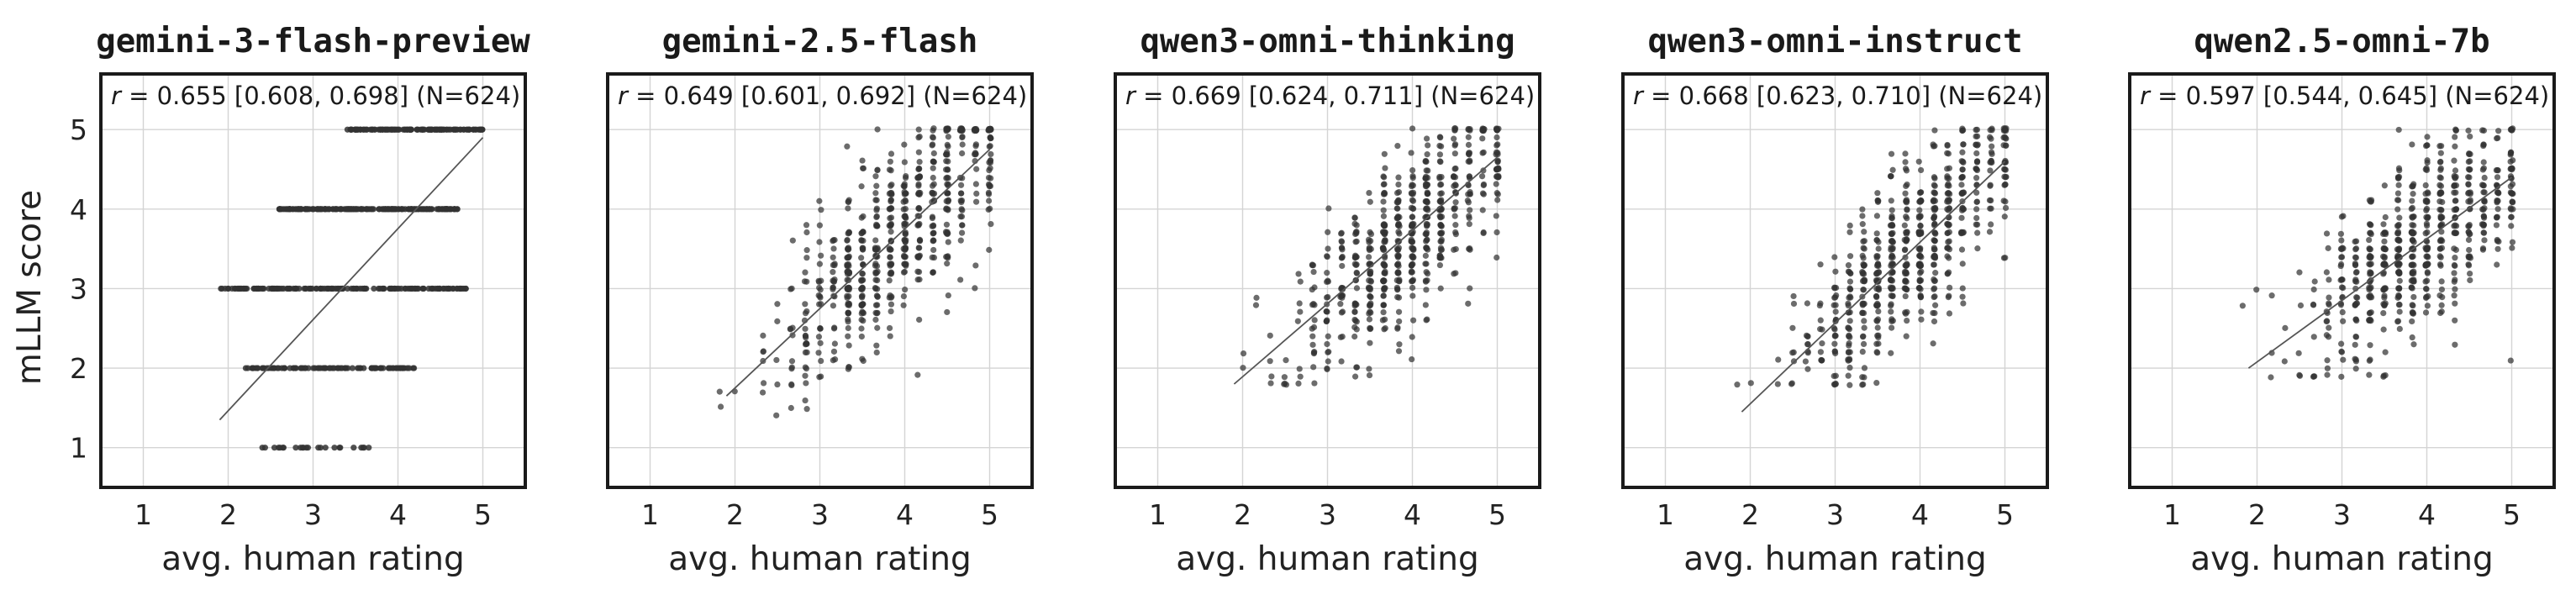  What do you see at coordinates (117, 96) in the screenshot?
I see `correlation-symbol: r` at bounding box center [117, 96].